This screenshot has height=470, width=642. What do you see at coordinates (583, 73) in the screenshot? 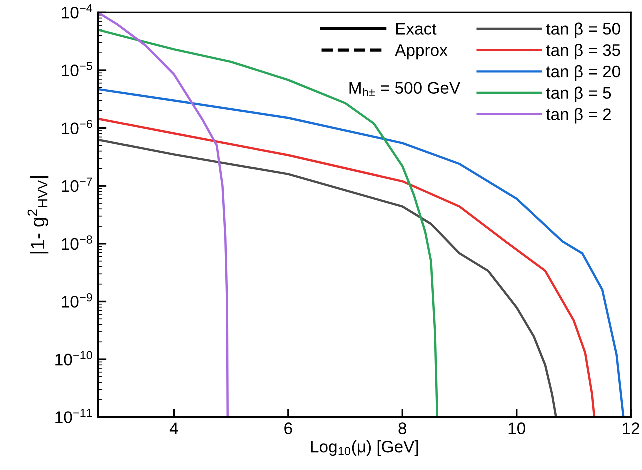
I see `legend-label: tan β = 20` at bounding box center [583, 73].